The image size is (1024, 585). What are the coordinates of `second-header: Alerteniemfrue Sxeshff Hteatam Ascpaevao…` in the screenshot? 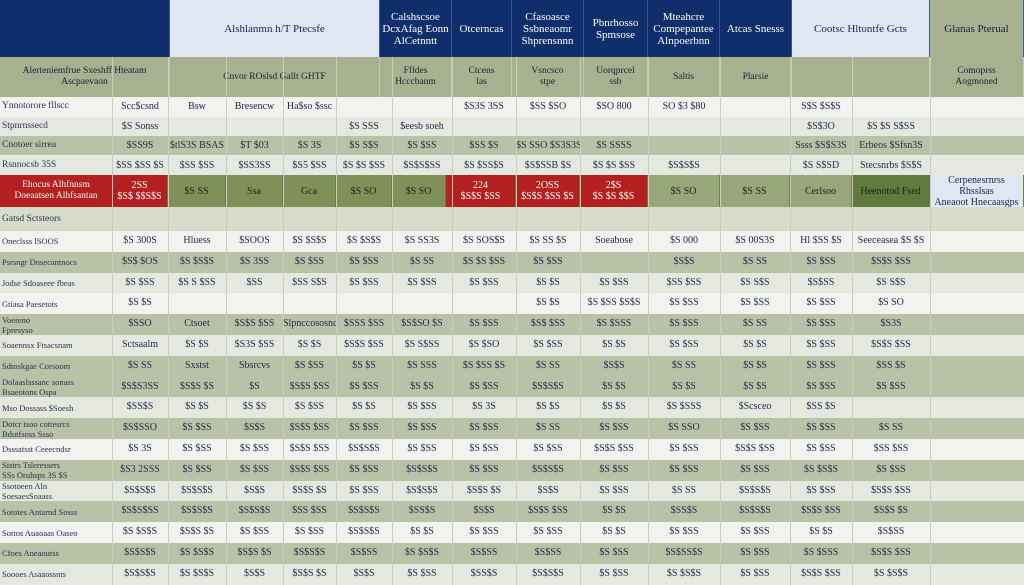 It's located at (512, 77).